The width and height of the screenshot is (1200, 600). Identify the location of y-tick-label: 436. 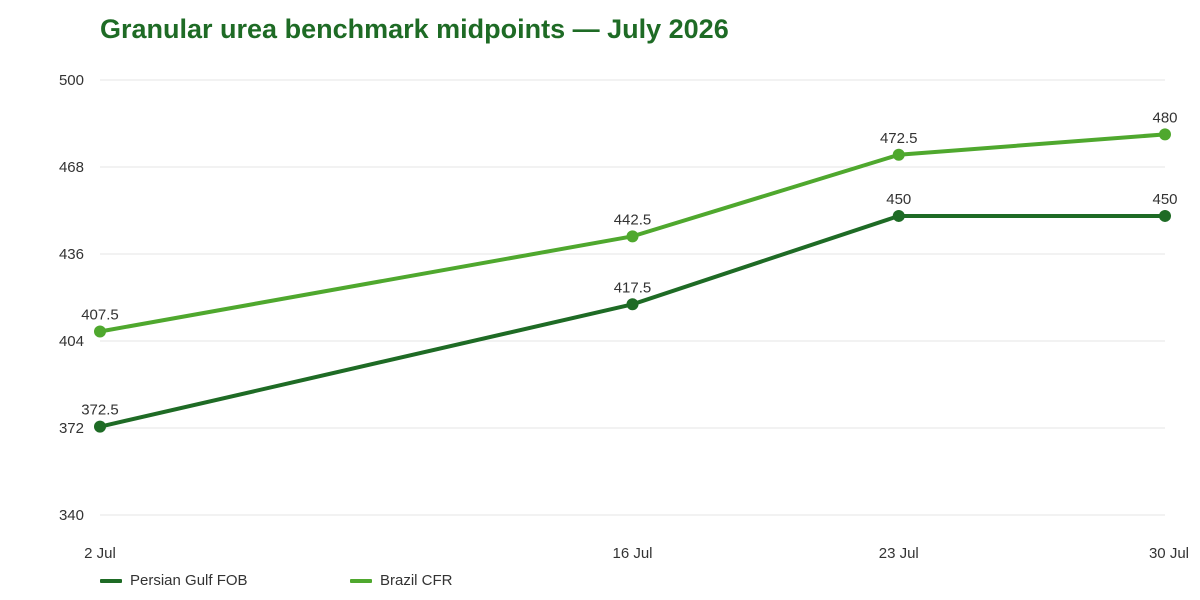
(71, 254).